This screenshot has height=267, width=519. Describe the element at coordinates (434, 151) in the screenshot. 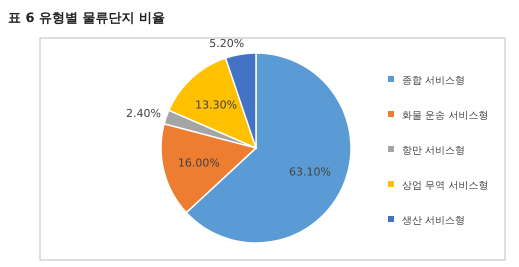

I see `legend-label: 항만 서비스형` at that location.